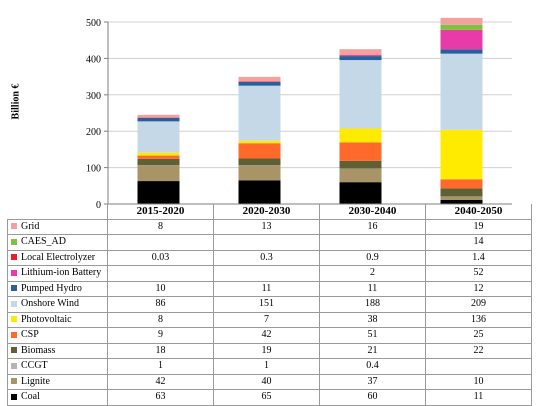  What do you see at coordinates (373, 258) in the screenshot?
I see `data-label: 0.9` at bounding box center [373, 258].